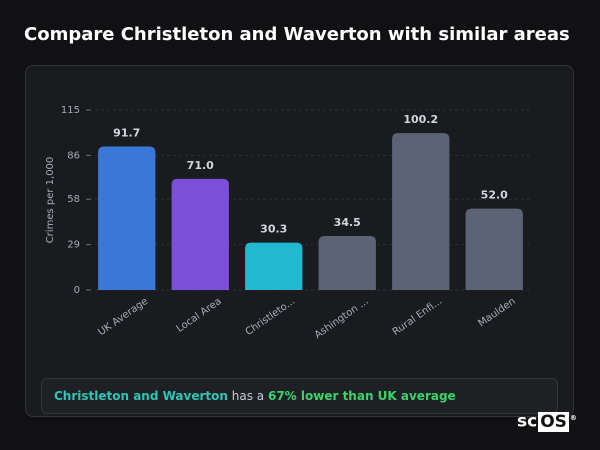  I want to click on value-label: 30.3, so click(273, 229).